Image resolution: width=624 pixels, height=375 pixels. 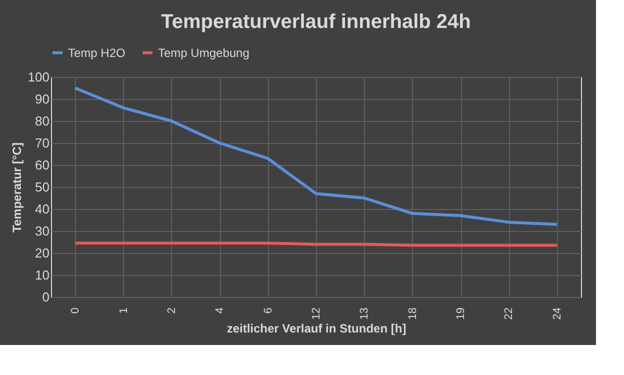 What do you see at coordinates (42, 187) in the screenshot?
I see `y-tick-label: 50` at bounding box center [42, 187].